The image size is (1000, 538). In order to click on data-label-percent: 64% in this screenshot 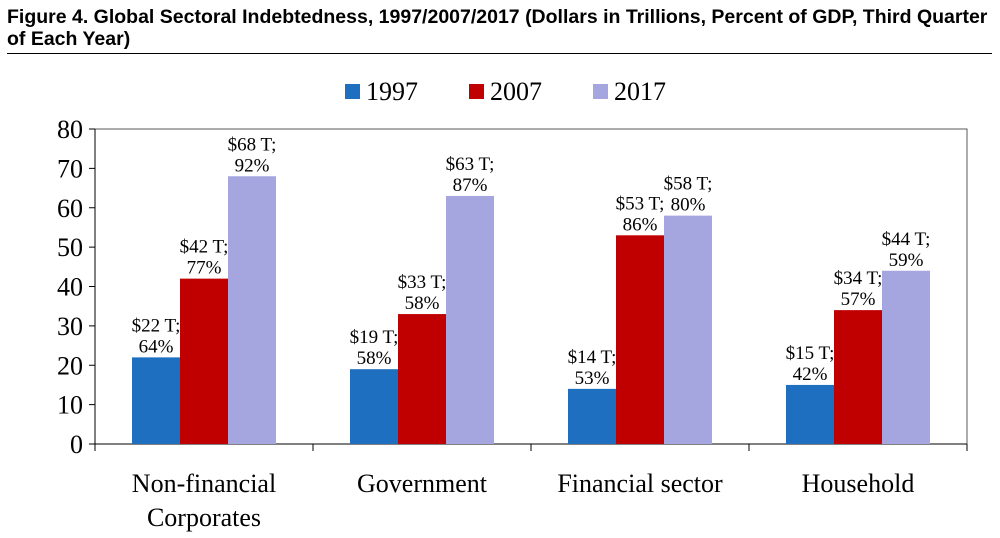, I will do `click(156, 346)`.